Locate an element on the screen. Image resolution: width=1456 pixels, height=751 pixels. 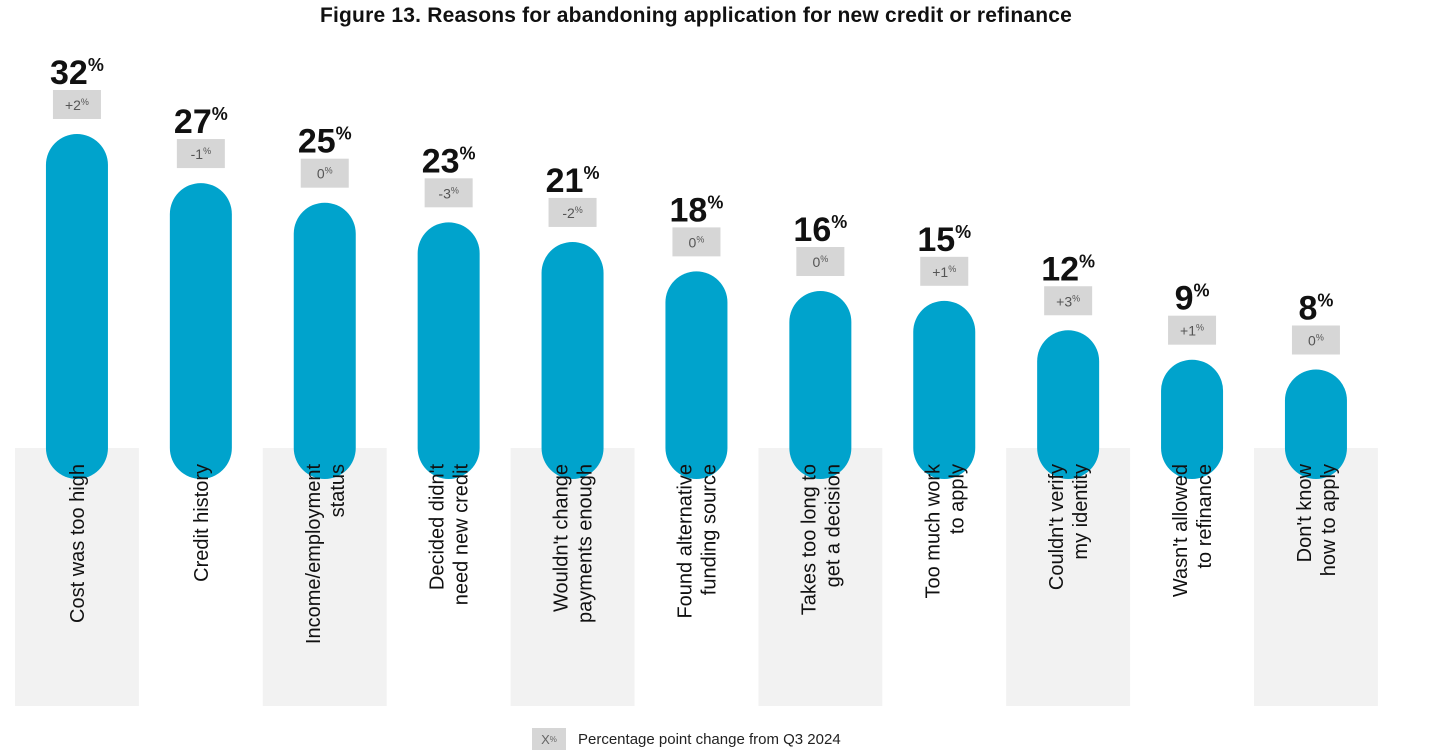
category-label-line: my identity is located at coordinates (1081, 512).